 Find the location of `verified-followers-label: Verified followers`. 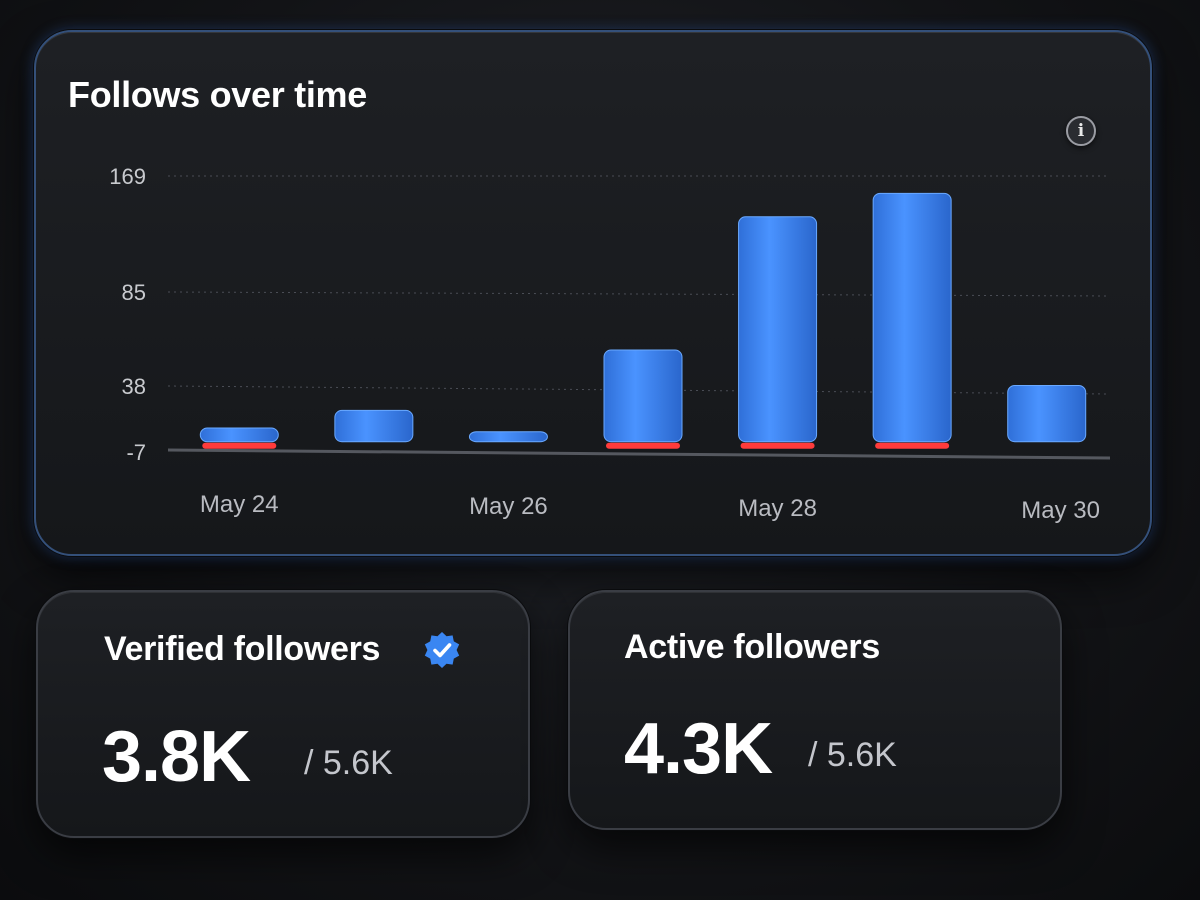

verified-followers-label: Verified followers is located at coordinates (242, 649).